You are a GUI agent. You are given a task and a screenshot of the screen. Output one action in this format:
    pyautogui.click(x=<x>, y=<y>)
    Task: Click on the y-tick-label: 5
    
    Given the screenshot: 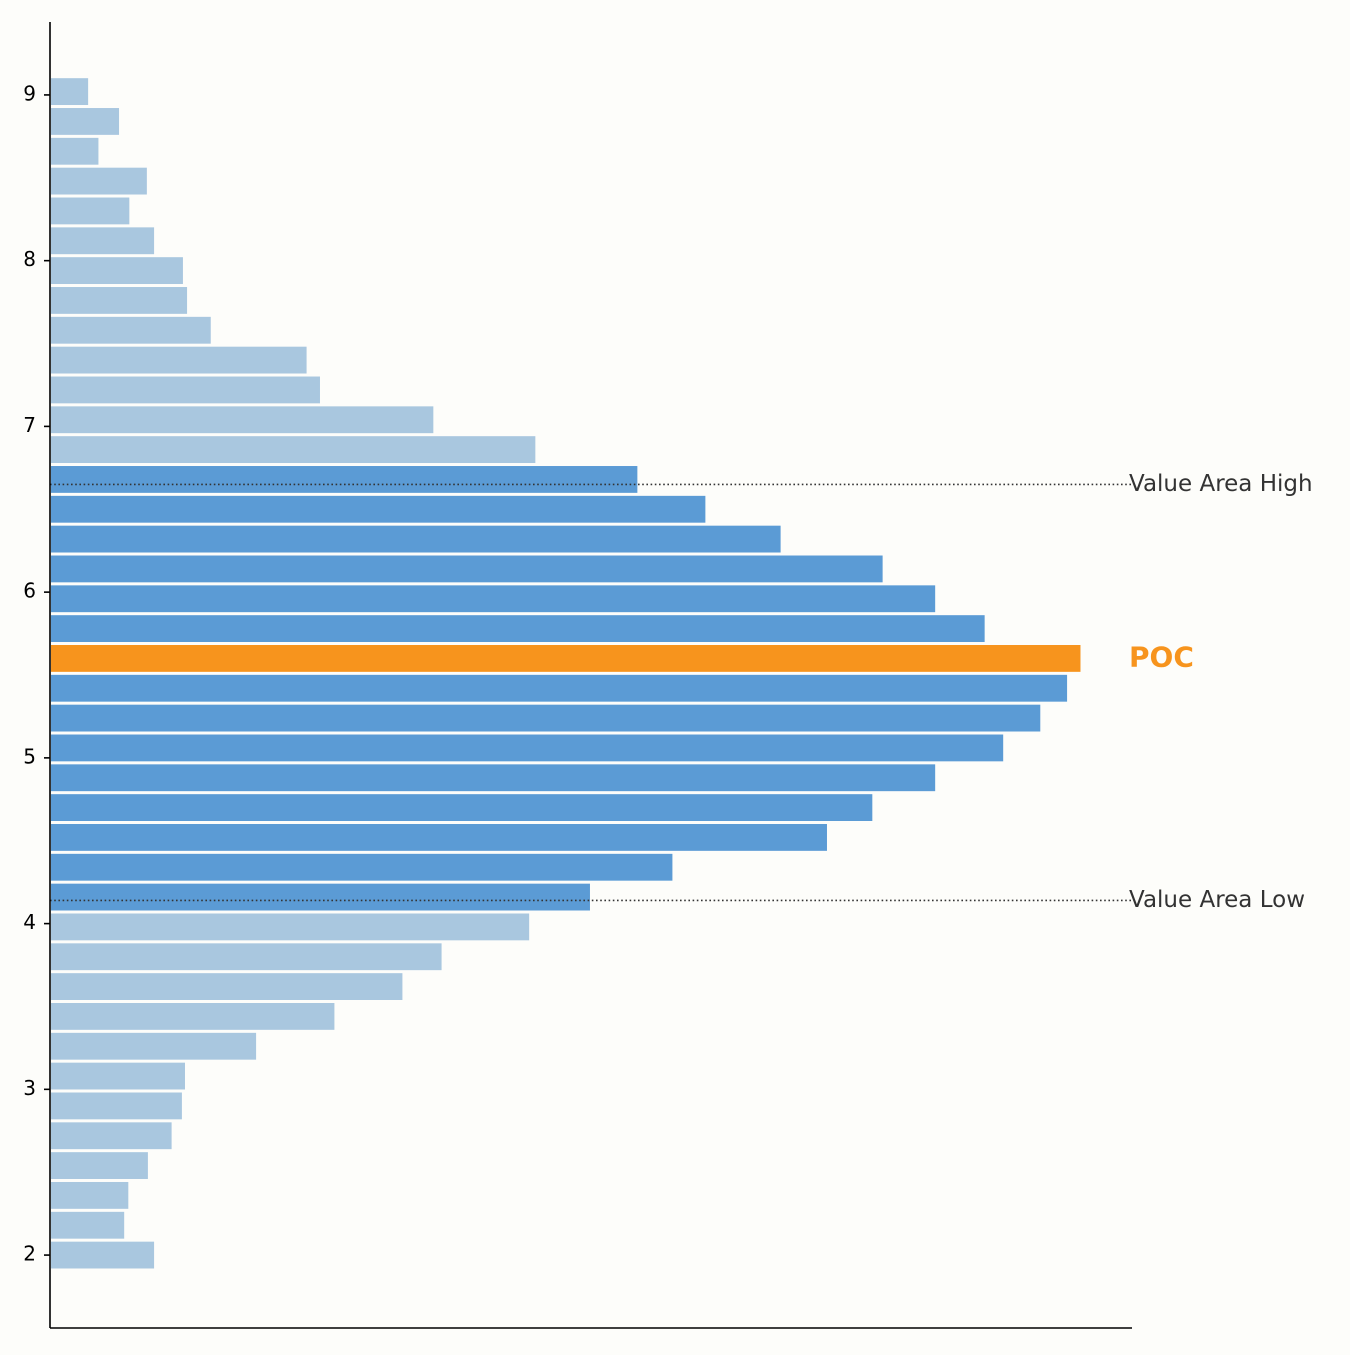 What is the action you would take?
    pyautogui.click(x=29, y=756)
    